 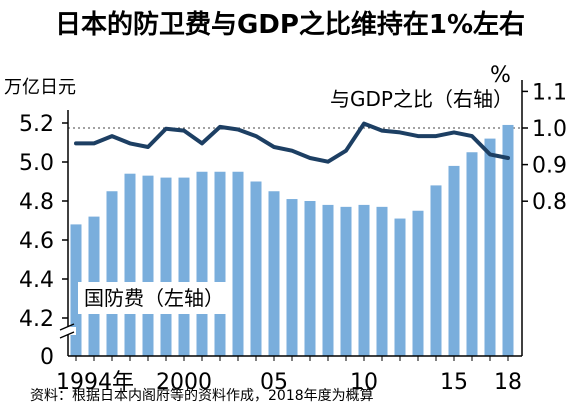 I want to click on point-gdp-ratio-1994, so click(x=76, y=143).